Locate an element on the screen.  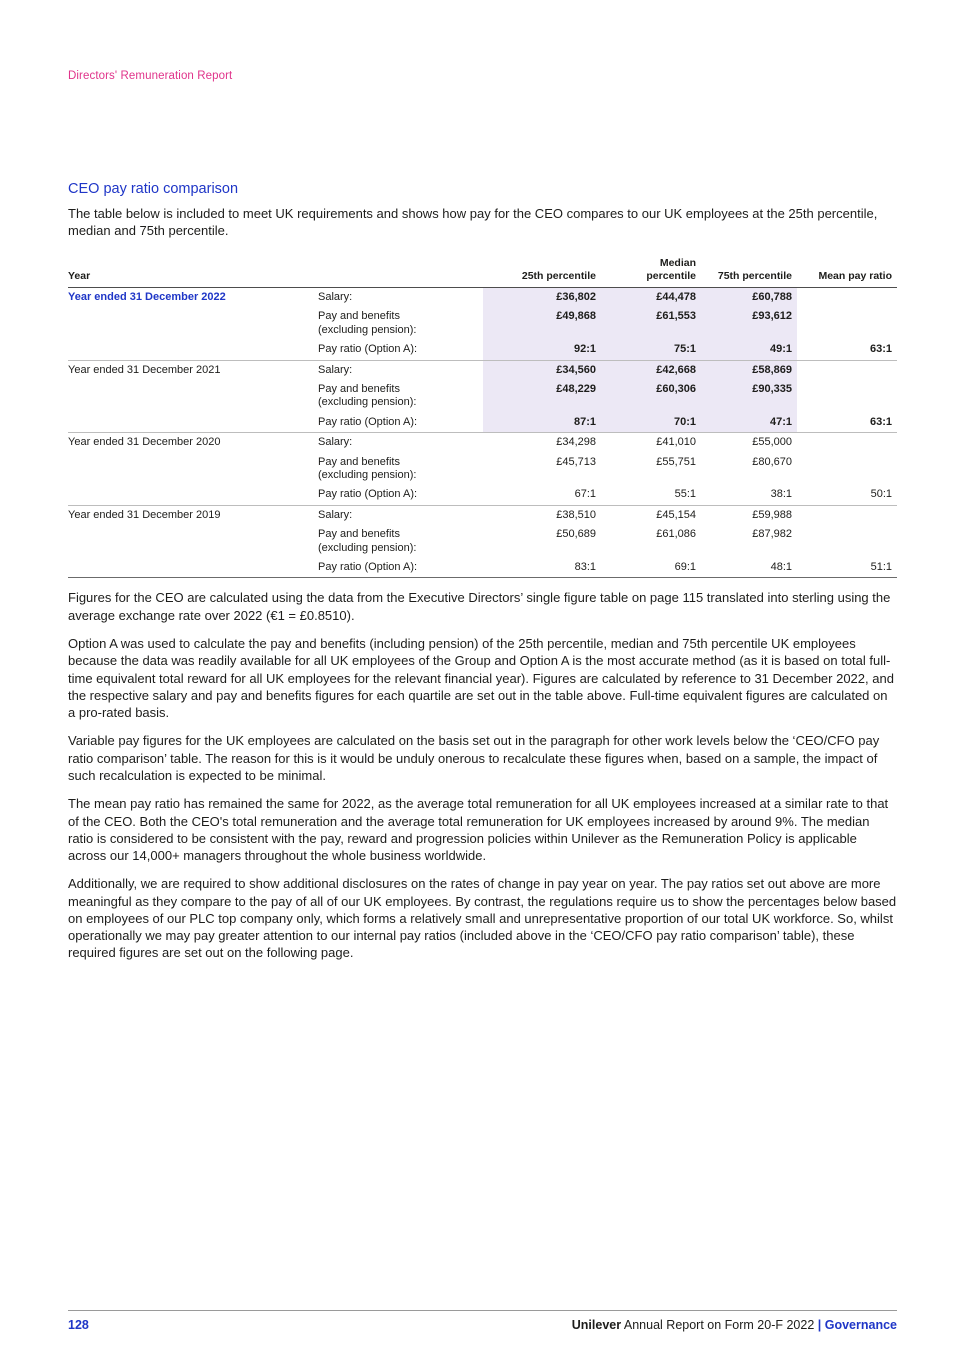
footer-section-governance: Governance is located at coordinates (860, 1325).